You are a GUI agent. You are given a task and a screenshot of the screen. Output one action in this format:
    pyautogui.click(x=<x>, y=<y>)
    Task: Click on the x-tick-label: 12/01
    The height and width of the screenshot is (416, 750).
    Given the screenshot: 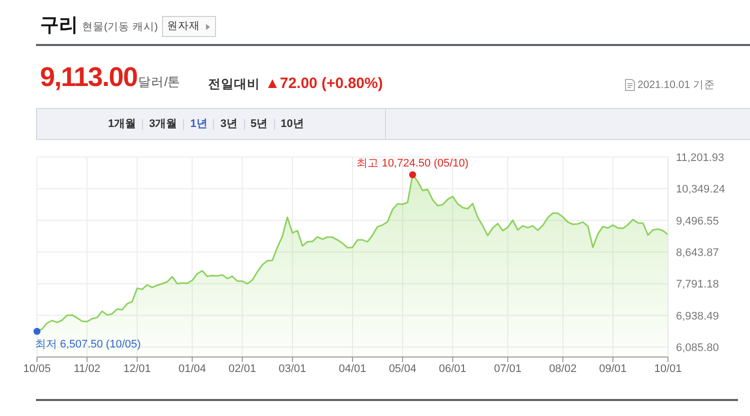 What is the action you would take?
    pyautogui.click(x=137, y=368)
    